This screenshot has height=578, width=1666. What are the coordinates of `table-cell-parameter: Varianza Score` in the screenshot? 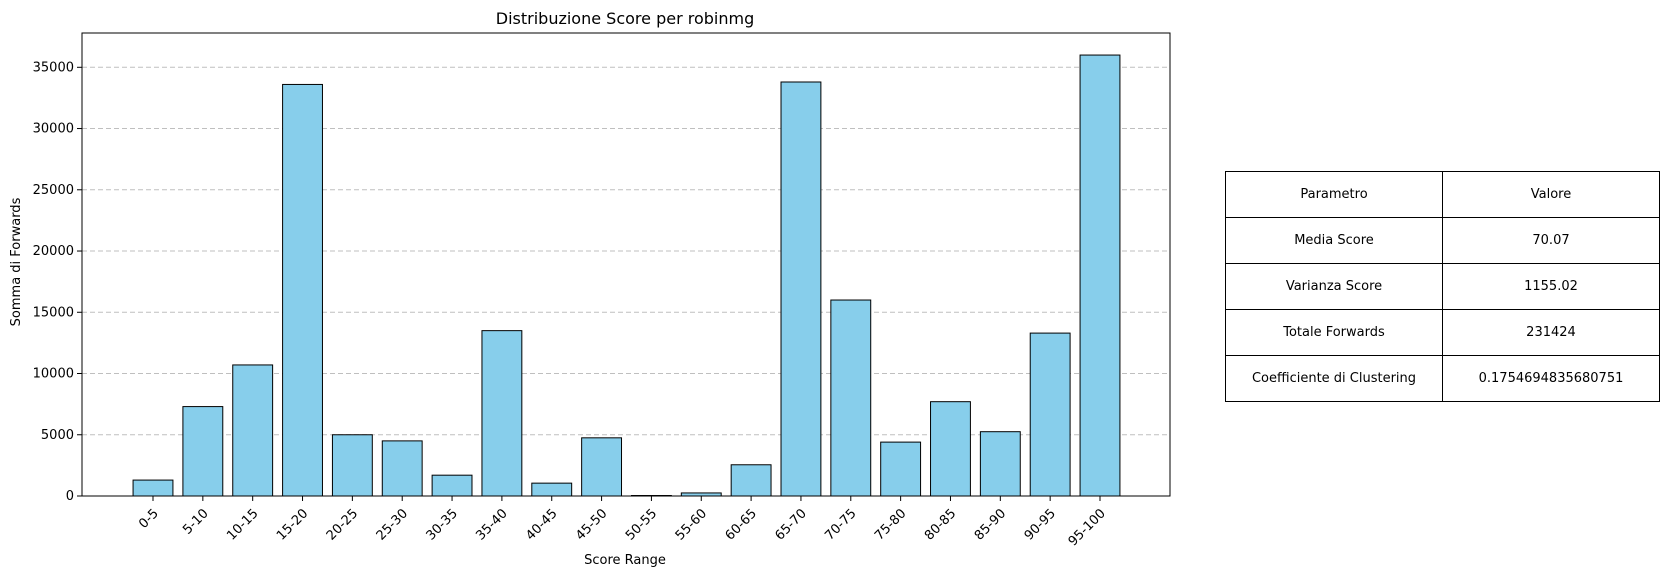 It's located at (1334, 286).